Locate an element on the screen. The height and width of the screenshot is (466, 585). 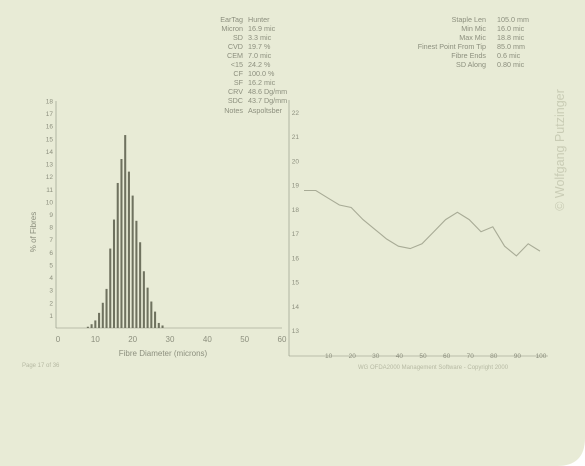
summary-left-label: Notes is located at coordinates (233, 110).